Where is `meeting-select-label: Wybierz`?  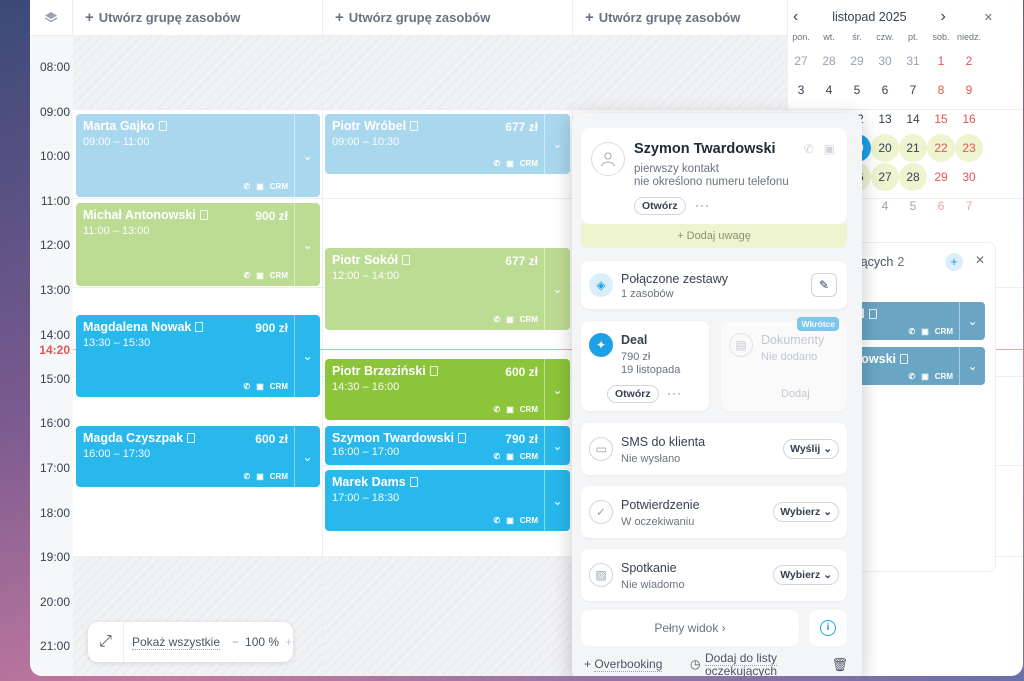 meeting-select-label: Wybierz is located at coordinates (800, 575).